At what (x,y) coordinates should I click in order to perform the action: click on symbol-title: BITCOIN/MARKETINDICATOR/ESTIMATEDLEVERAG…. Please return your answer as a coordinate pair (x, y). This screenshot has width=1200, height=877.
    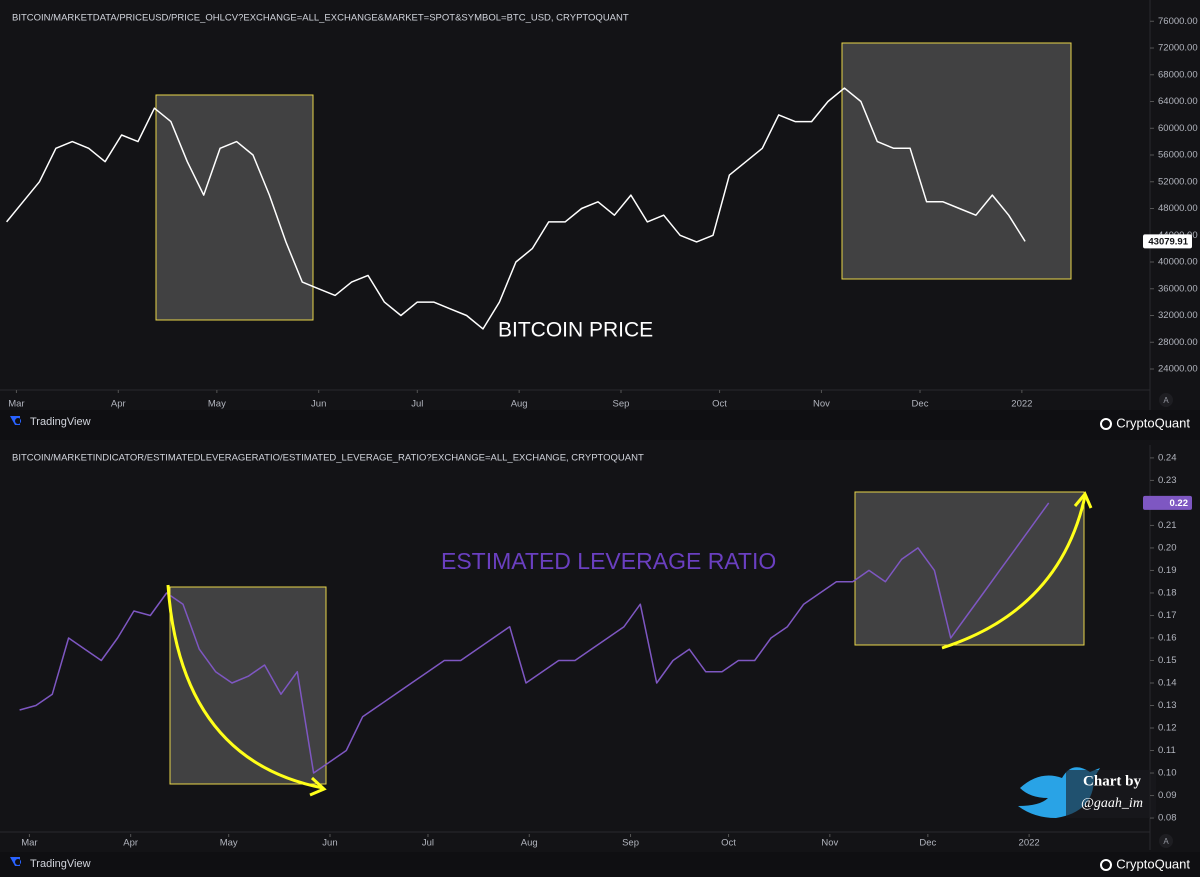
    Looking at the image, I should click on (328, 458).